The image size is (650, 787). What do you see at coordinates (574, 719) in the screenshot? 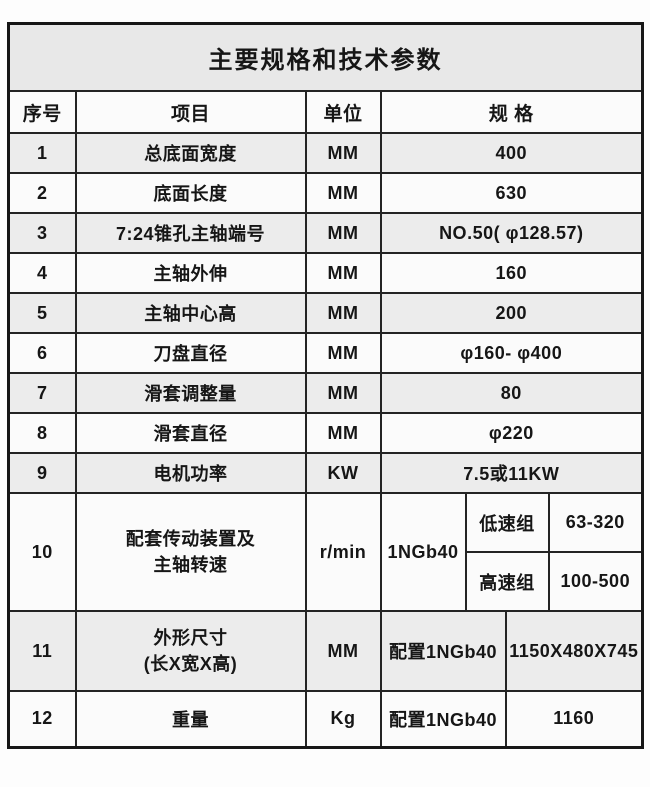
I see `spec-cell: 1160` at bounding box center [574, 719].